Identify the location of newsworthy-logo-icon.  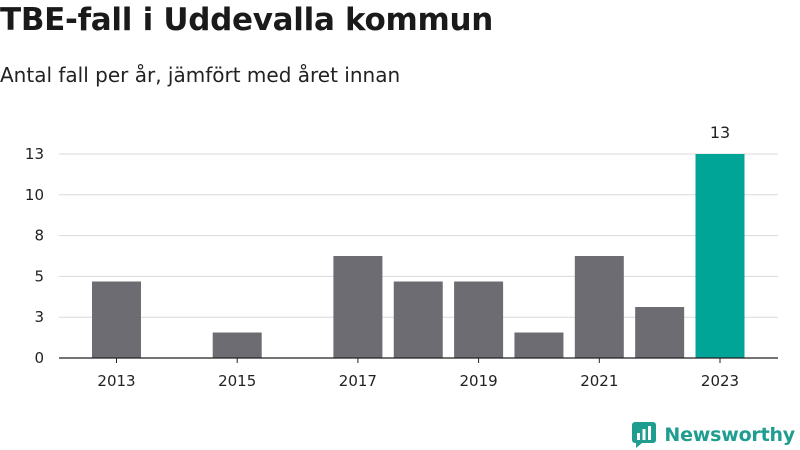
(644, 435).